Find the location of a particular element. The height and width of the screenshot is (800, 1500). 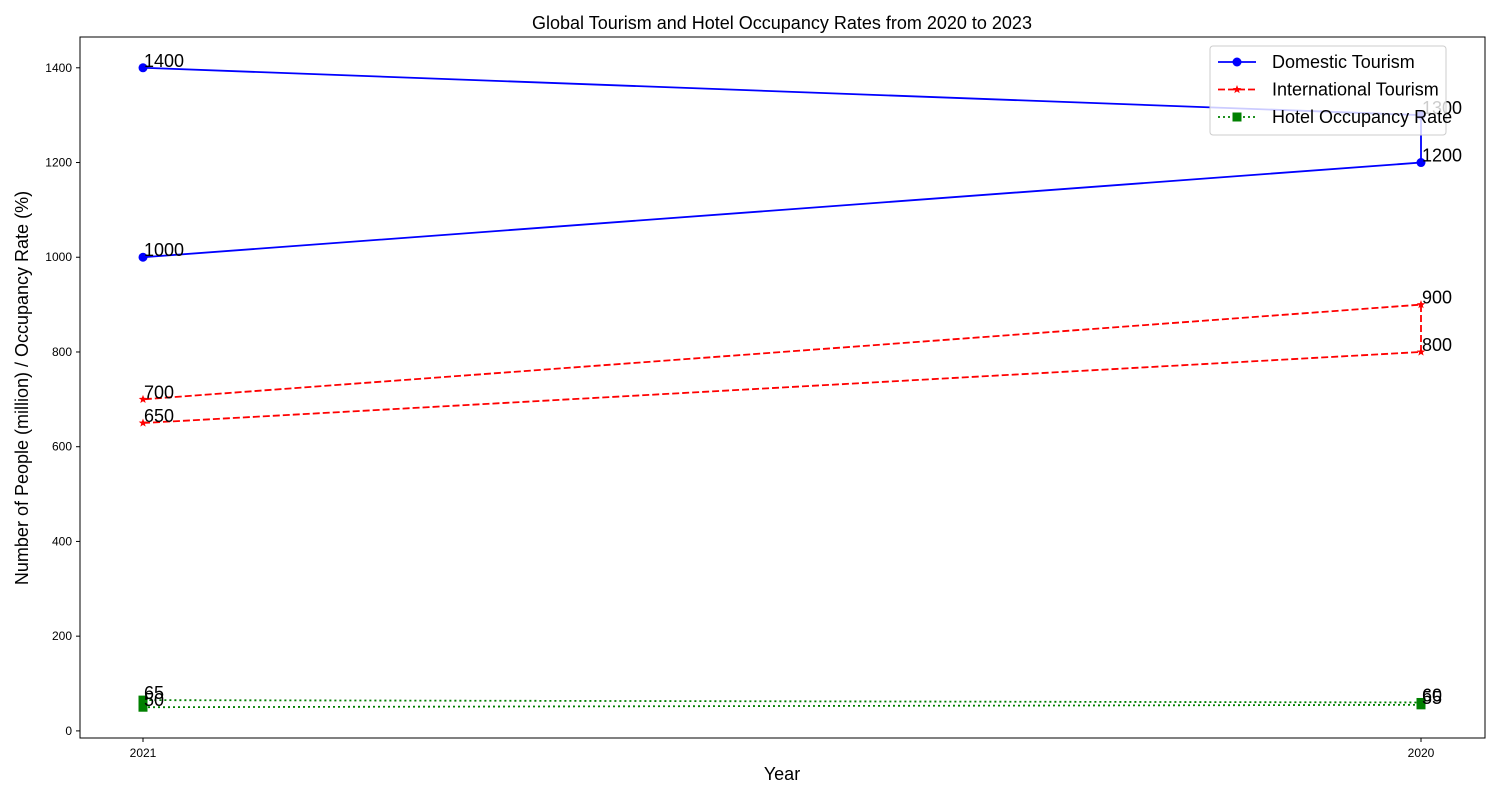

legend-label: Domestic Tourism is located at coordinates (1343, 62).